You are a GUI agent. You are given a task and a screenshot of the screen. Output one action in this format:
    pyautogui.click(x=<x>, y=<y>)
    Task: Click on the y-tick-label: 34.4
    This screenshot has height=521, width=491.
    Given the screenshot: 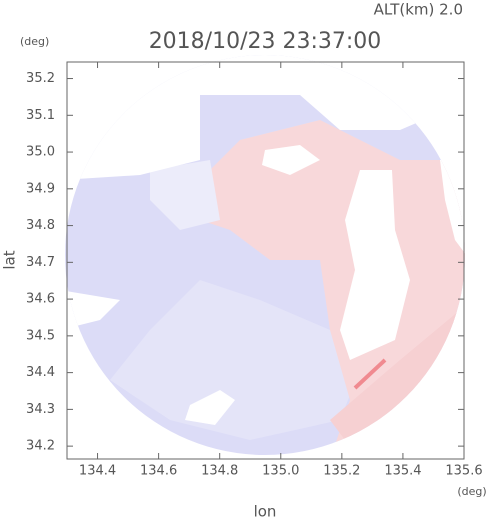 What is the action you would take?
    pyautogui.click(x=40, y=372)
    